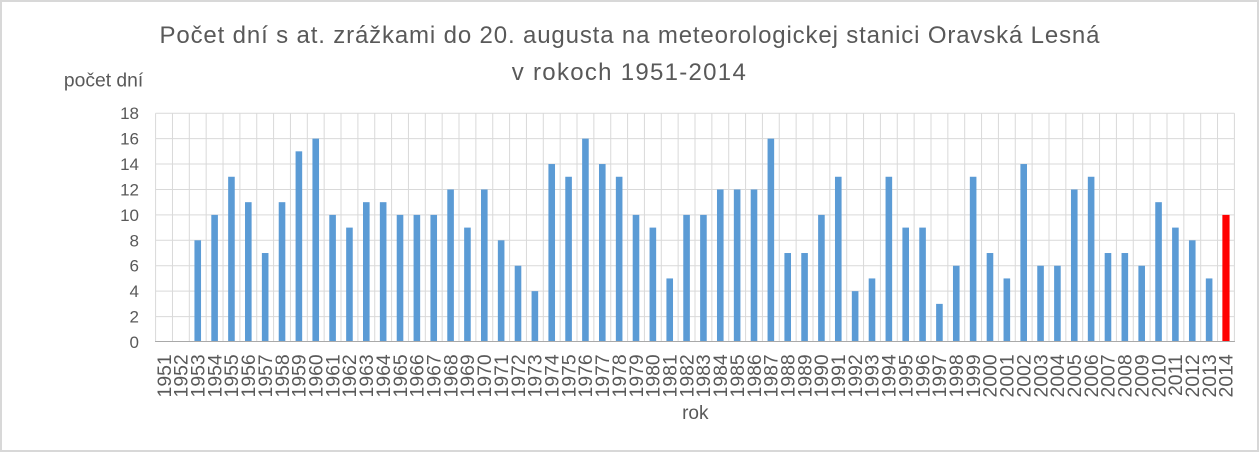 This screenshot has width=1259, height=457. What do you see at coordinates (134, 342) in the screenshot?
I see `svg-text: 0` at bounding box center [134, 342].